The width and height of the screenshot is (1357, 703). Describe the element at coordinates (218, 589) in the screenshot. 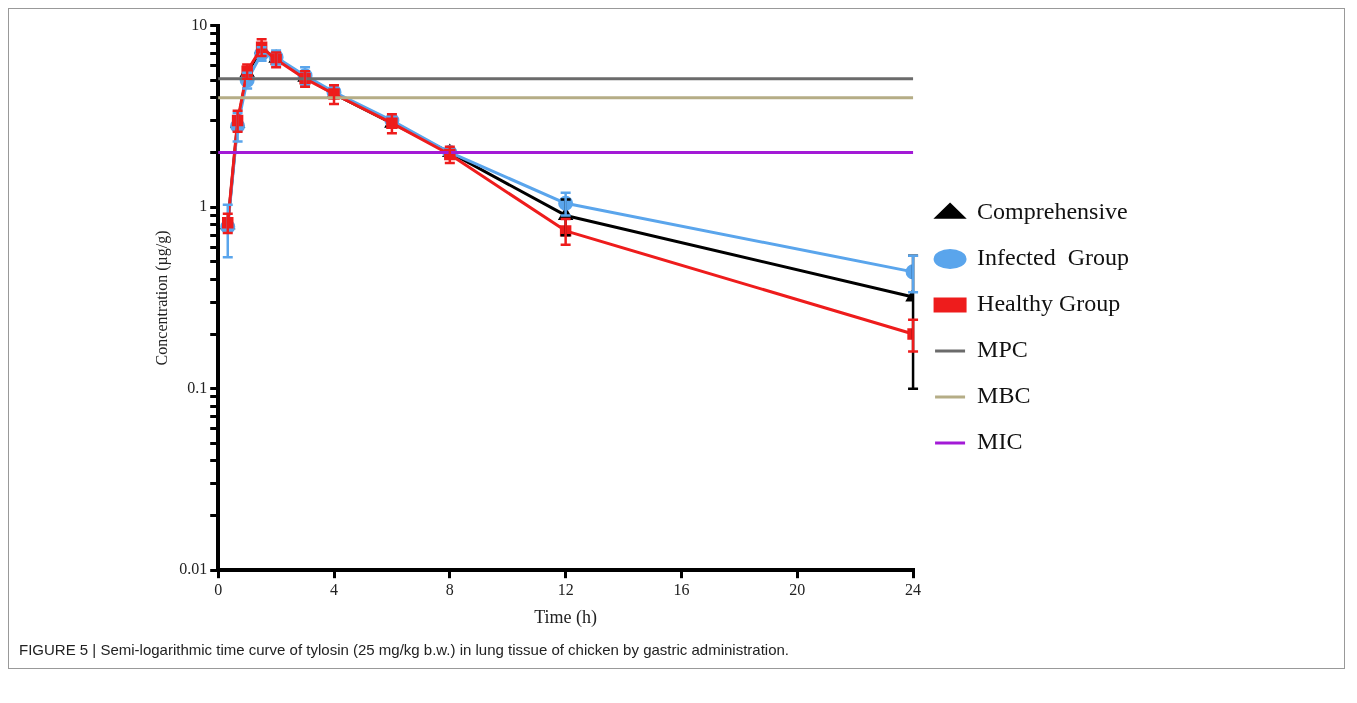

I see `x-tick-label: 0` at that location.